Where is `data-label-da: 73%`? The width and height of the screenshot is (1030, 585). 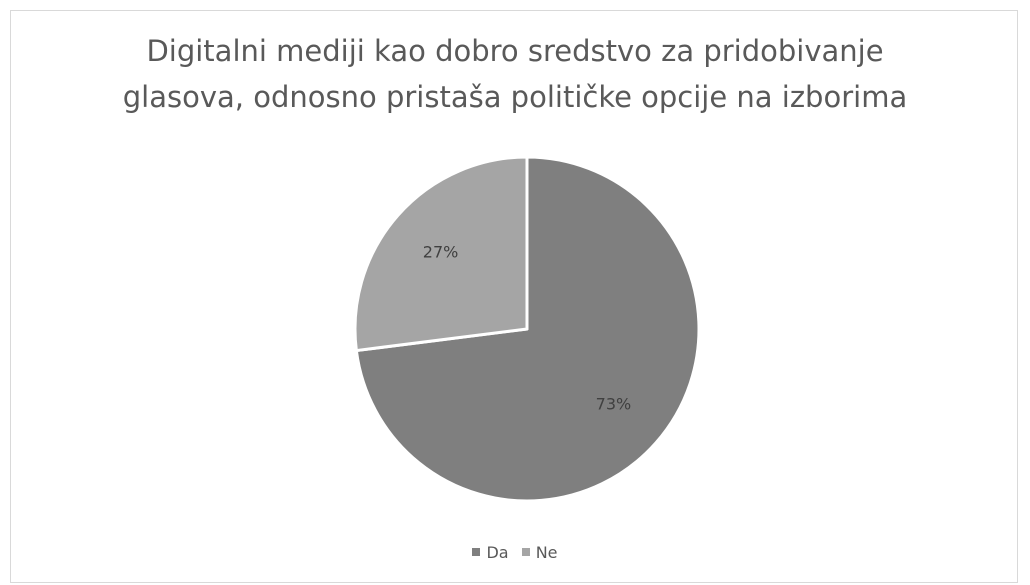
data-label-da: 73% is located at coordinates (614, 404).